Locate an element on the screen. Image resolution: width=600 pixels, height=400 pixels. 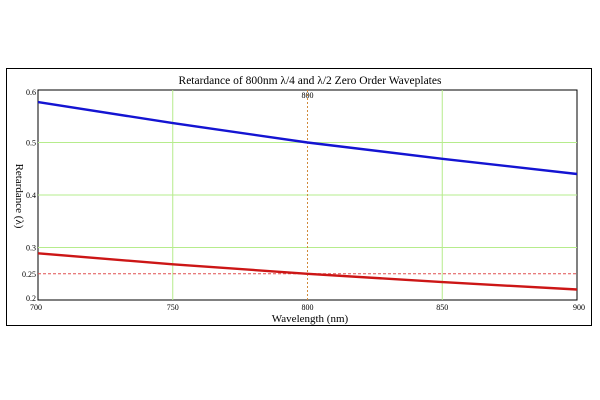
x-tick-label: 700 is located at coordinates (36, 307).